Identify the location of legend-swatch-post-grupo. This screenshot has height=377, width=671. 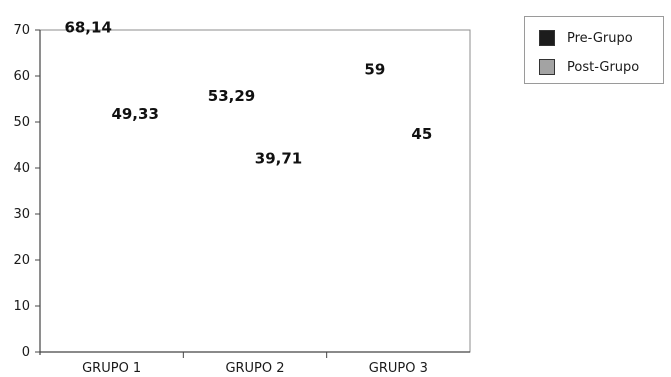
(547, 67).